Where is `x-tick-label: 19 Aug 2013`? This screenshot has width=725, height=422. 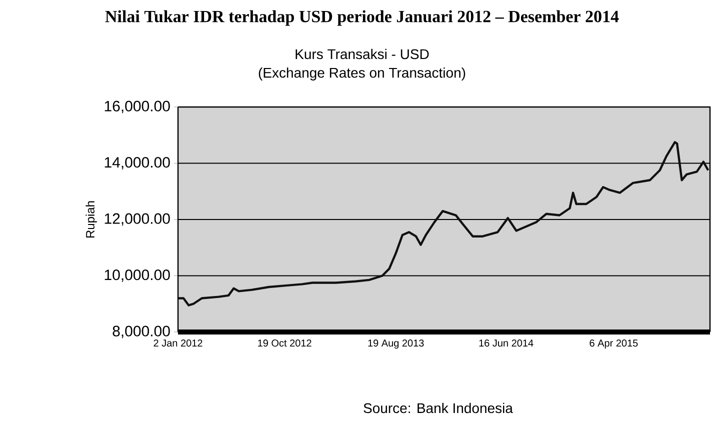 x-tick-label: 19 Aug 2013 is located at coordinates (396, 344).